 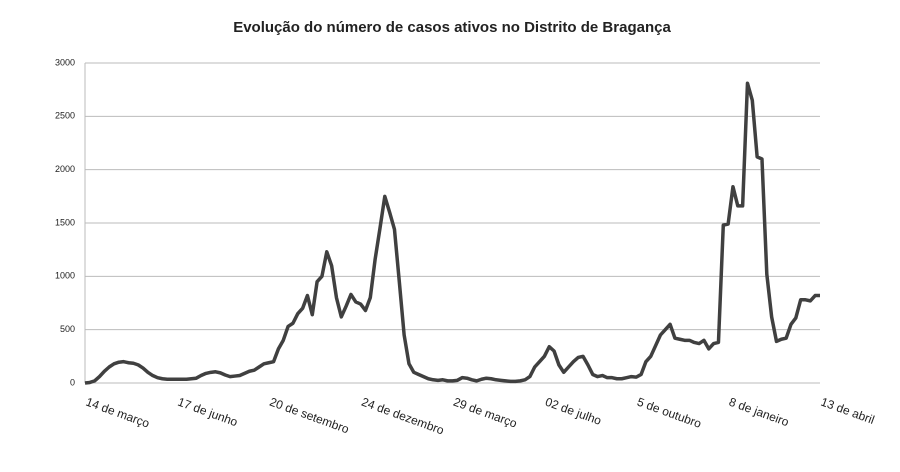 I want to click on x-tick-label: 17 de junho, so click(x=208, y=412).